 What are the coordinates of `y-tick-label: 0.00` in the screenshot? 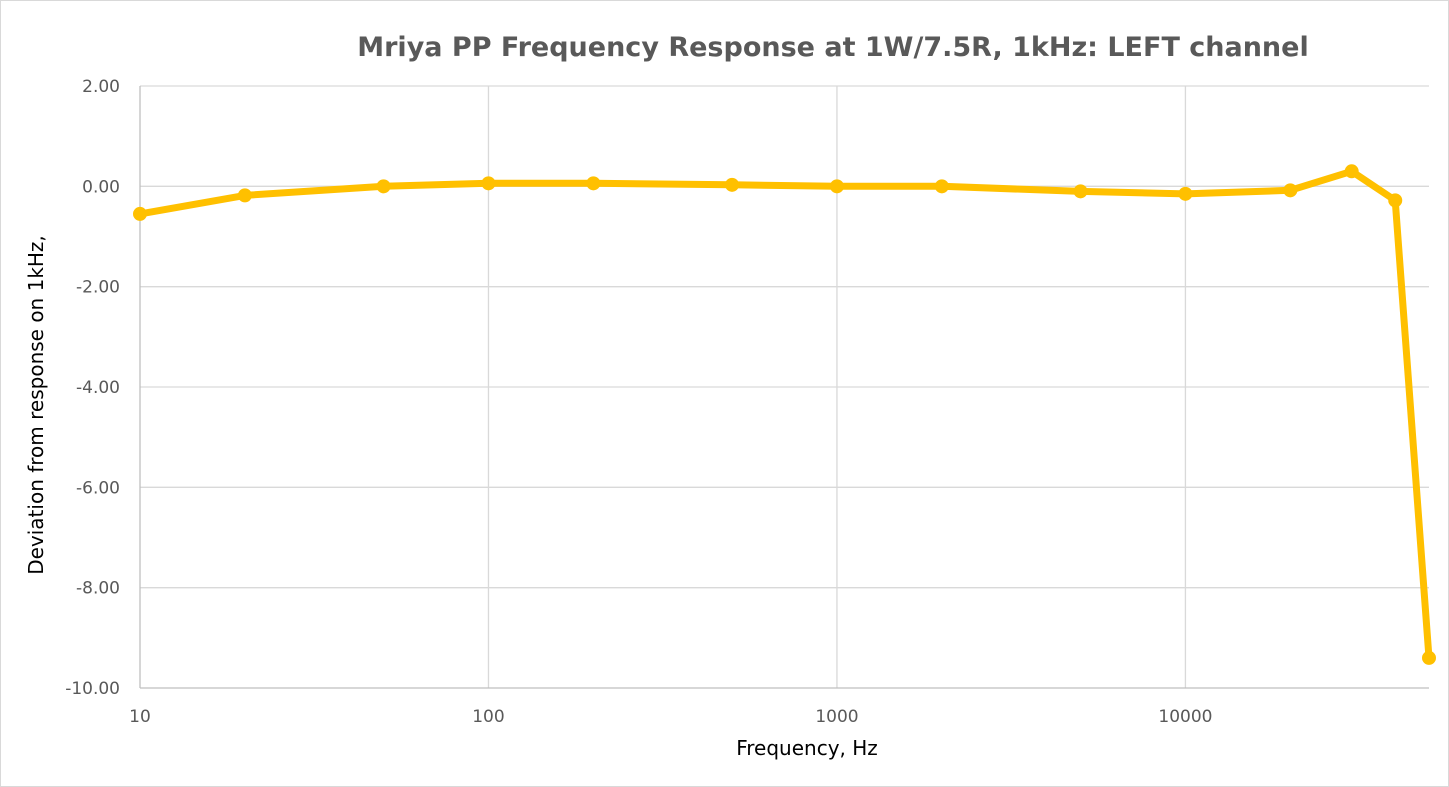 It's located at (101, 187).